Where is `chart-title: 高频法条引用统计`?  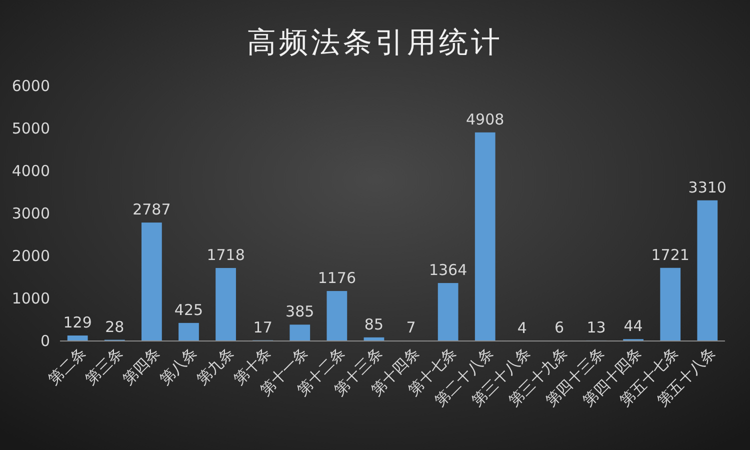
chart-title: 高频法条引用统计 is located at coordinates (375, 42).